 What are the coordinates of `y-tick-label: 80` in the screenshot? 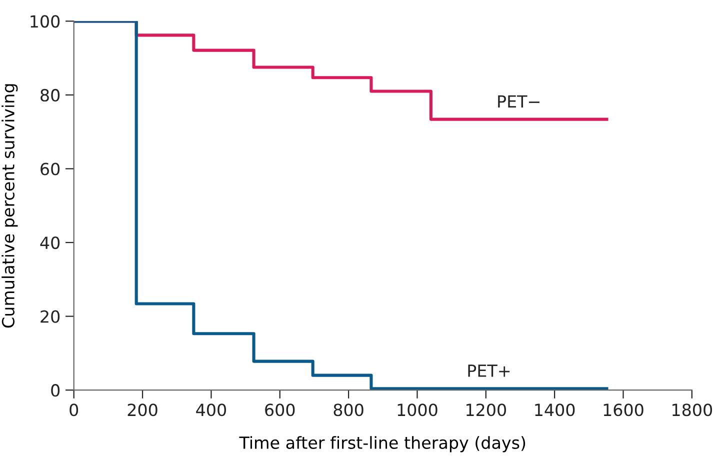 It's located at (50, 95).